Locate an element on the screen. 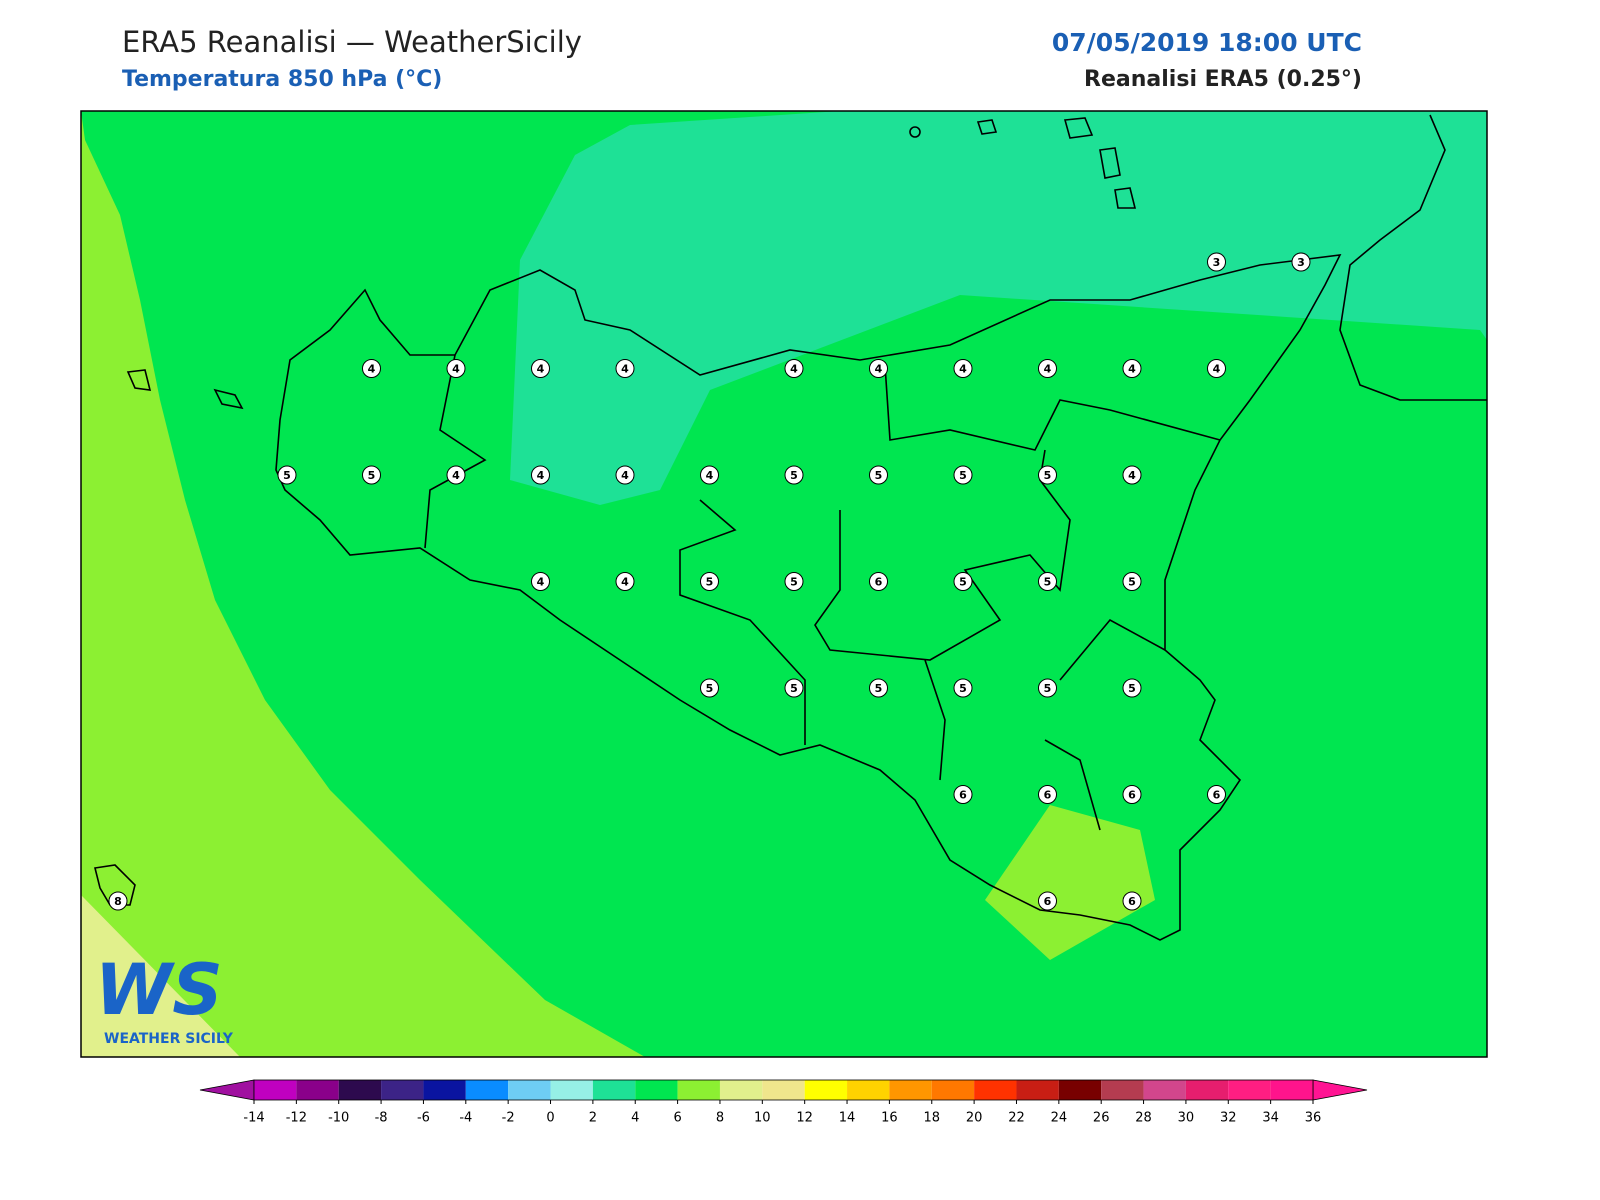 This screenshot has width=1600, height=1200. colorbar-tick-label: 36 is located at coordinates (1313, 1118).